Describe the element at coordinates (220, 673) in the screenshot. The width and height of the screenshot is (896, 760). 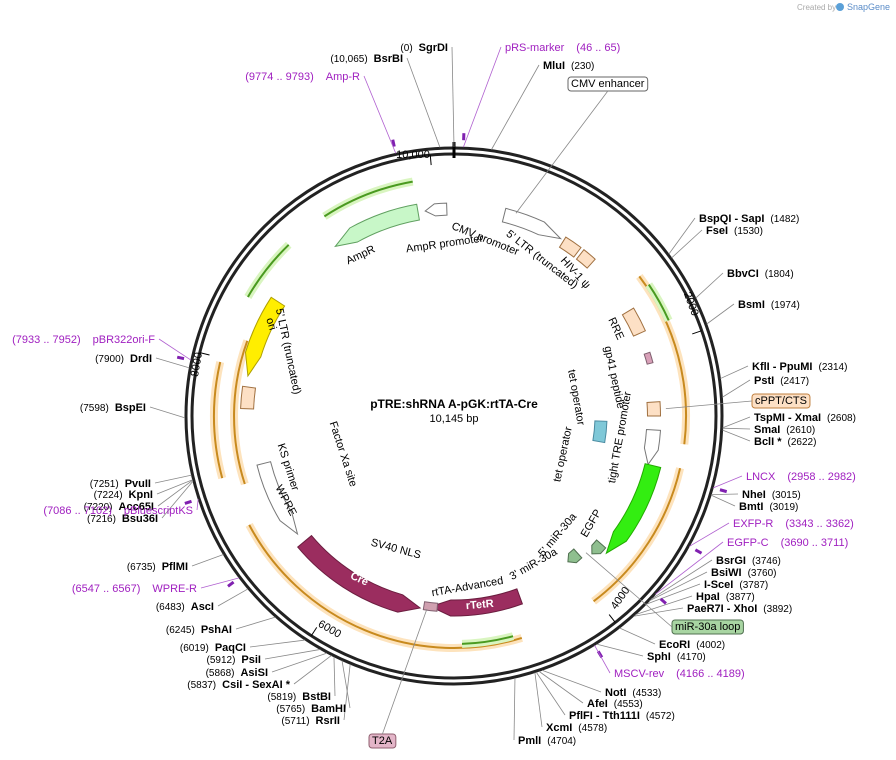
I see `label-location: (5868)` at that location.